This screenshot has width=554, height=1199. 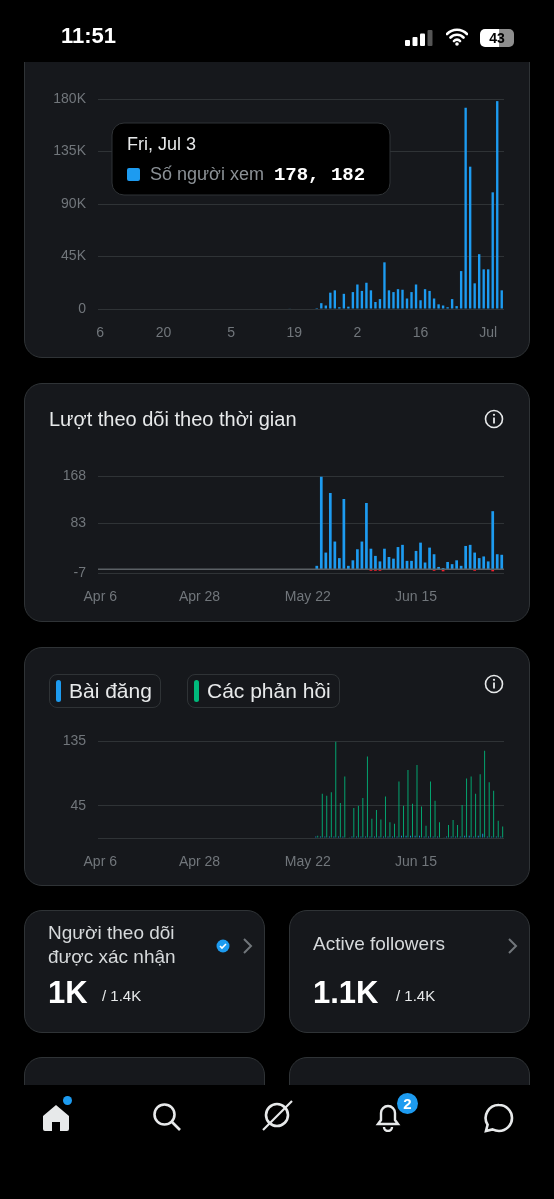 I want to click on y-tick-label: 45, so click(x=78, y=804).